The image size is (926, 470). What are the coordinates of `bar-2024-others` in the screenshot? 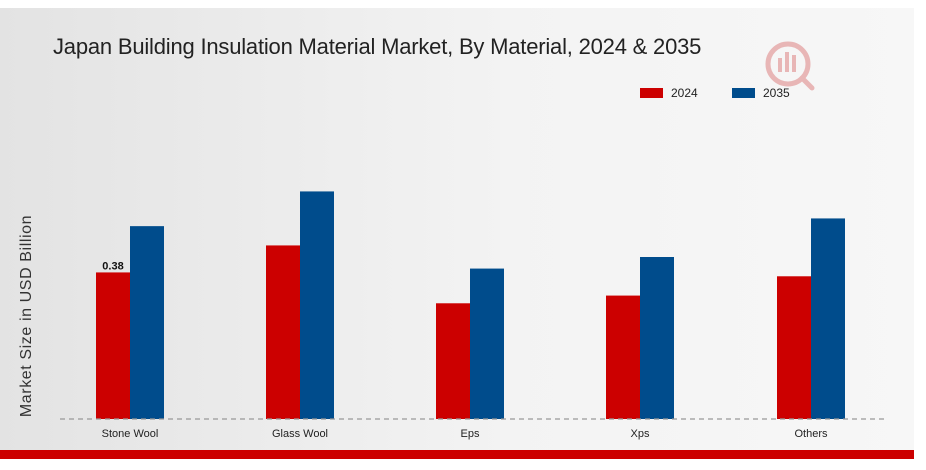 It's located at (794, 347).